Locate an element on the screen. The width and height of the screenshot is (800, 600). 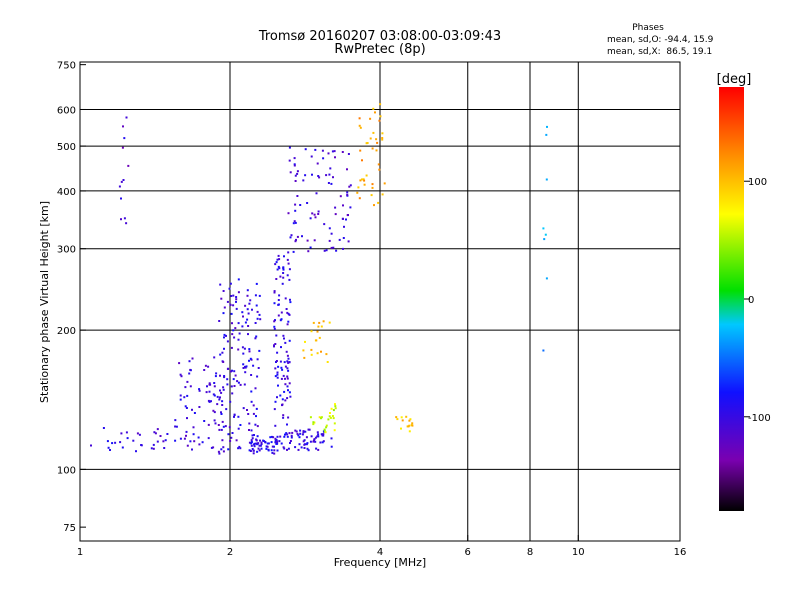
chart-subtitle: RwPretec (8p) is located at coordinates (379, 49).